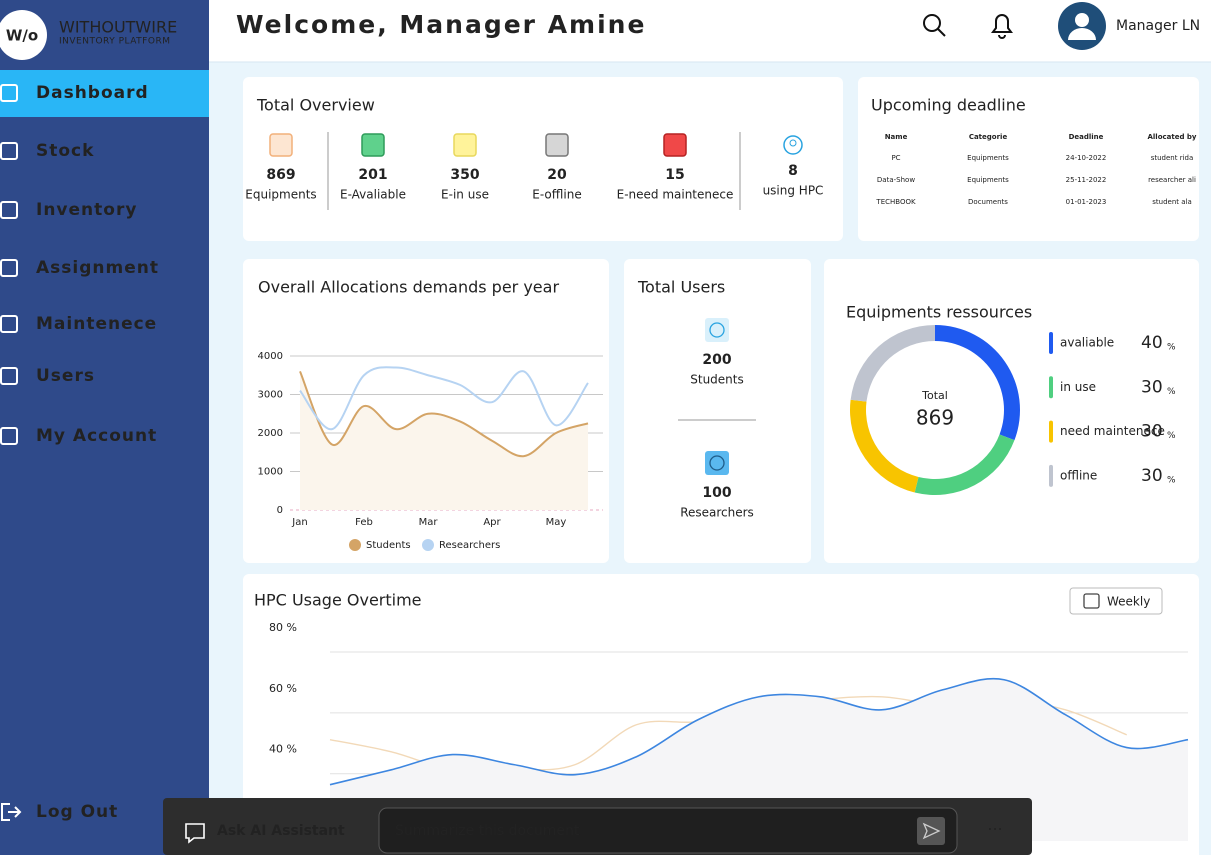  I want to click on nav-active, so click(104, 93).